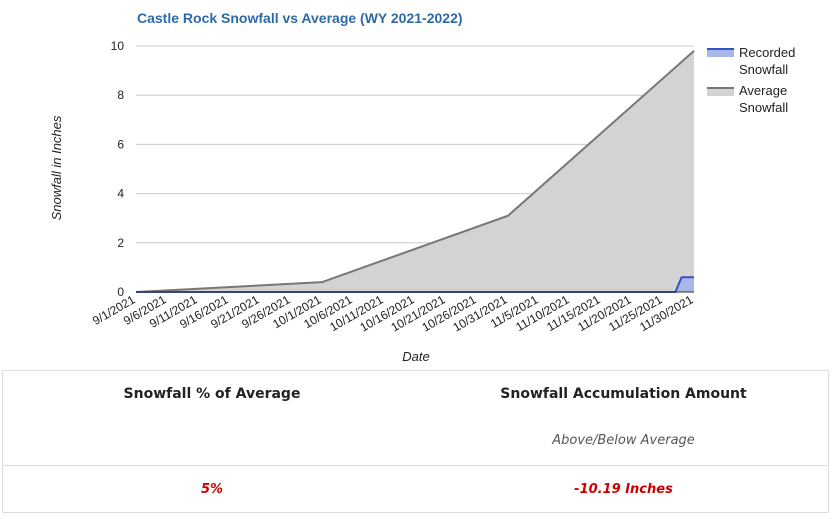 The width and height of the screenshot is (834, 521). I want to click on pct-value: 5%, so click(212, 489).